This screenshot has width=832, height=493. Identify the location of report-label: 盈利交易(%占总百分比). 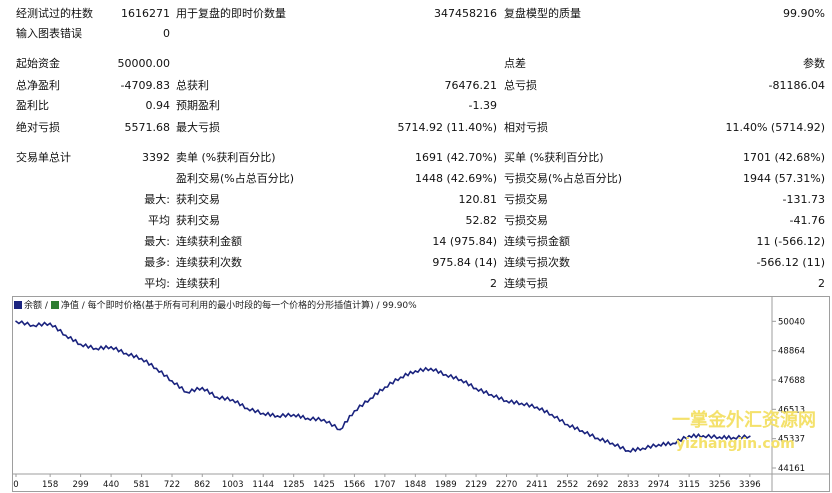
(235, 178).